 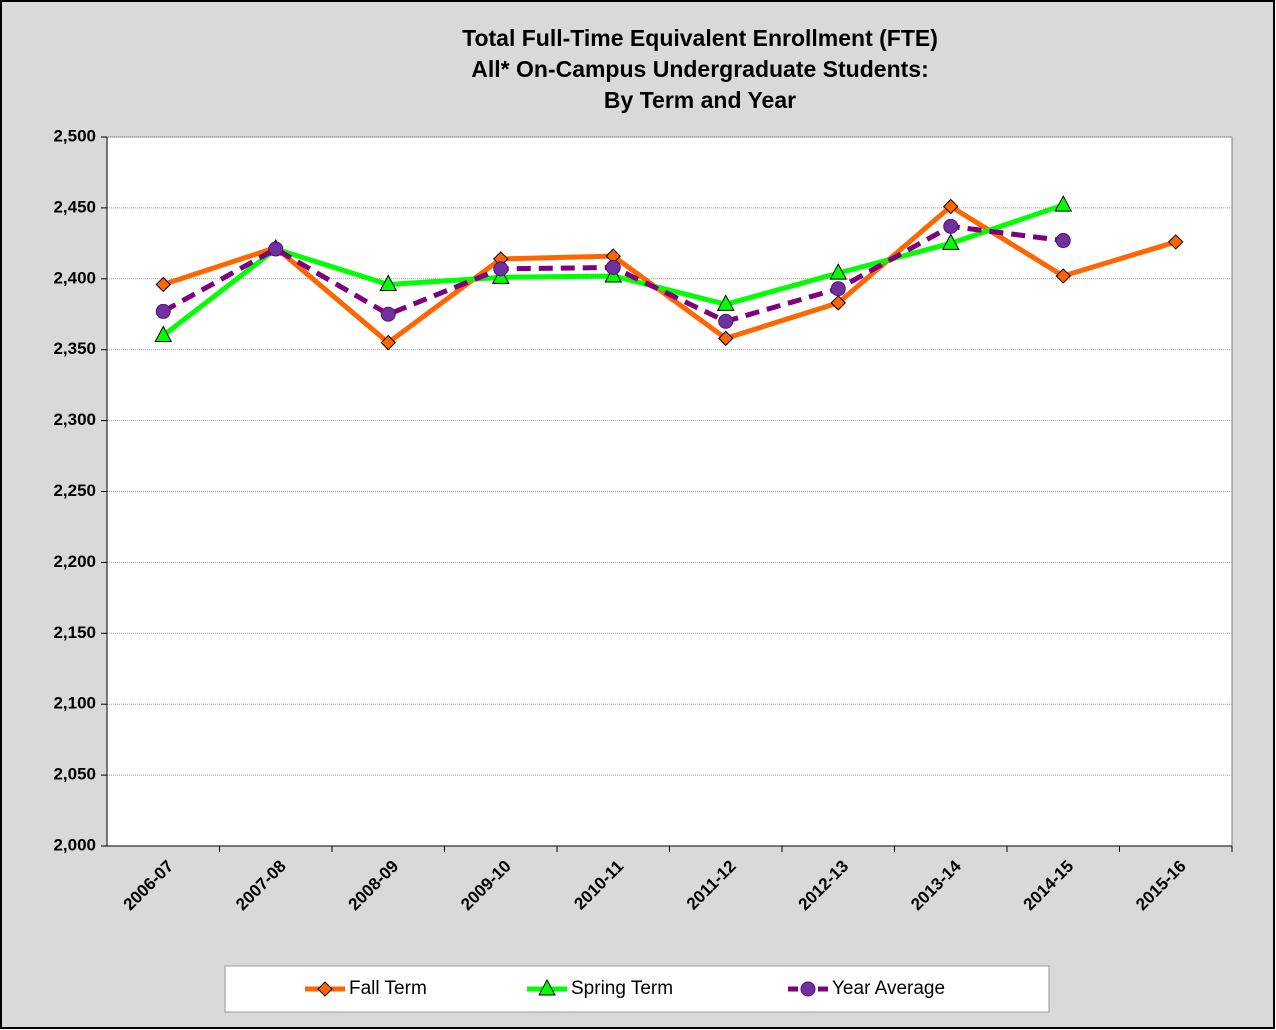 I want to click on y-tick-label: 2,200, so click(x=74, y=561).